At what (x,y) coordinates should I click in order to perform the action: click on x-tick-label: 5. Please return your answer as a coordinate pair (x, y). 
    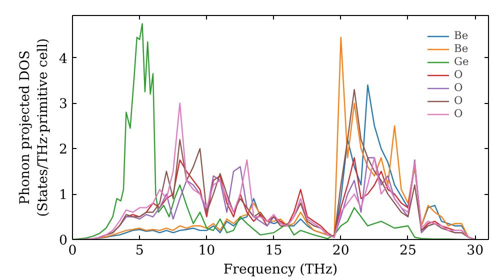
    Looking at the image, I should click on (139, 251).